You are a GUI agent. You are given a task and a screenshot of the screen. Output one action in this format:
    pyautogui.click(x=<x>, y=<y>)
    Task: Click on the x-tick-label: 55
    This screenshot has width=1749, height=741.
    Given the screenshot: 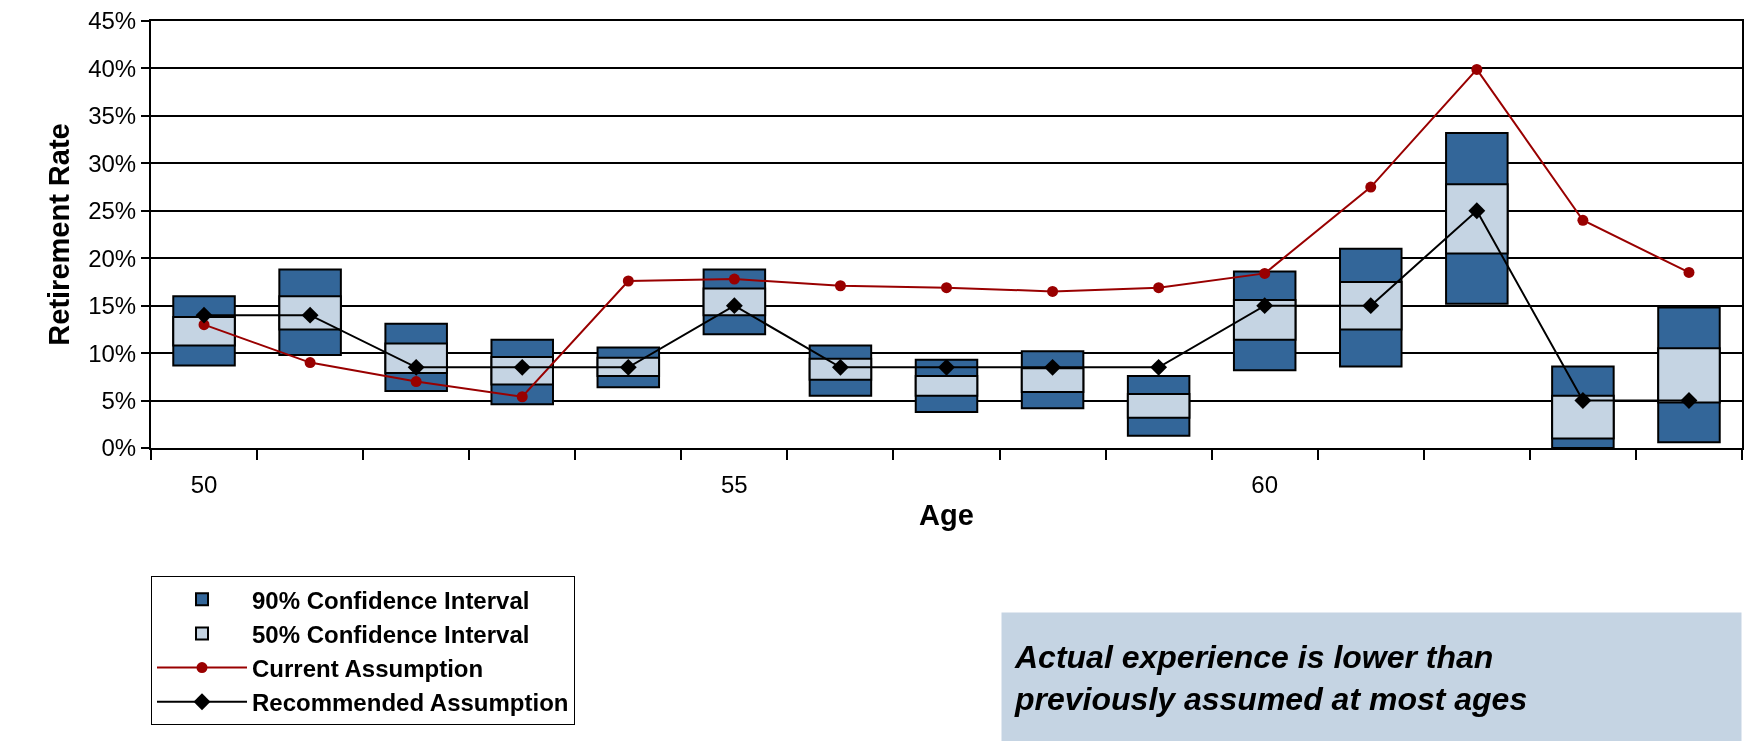 What is the action you would take?
    pyautogui.click(x=734, y=484)
    